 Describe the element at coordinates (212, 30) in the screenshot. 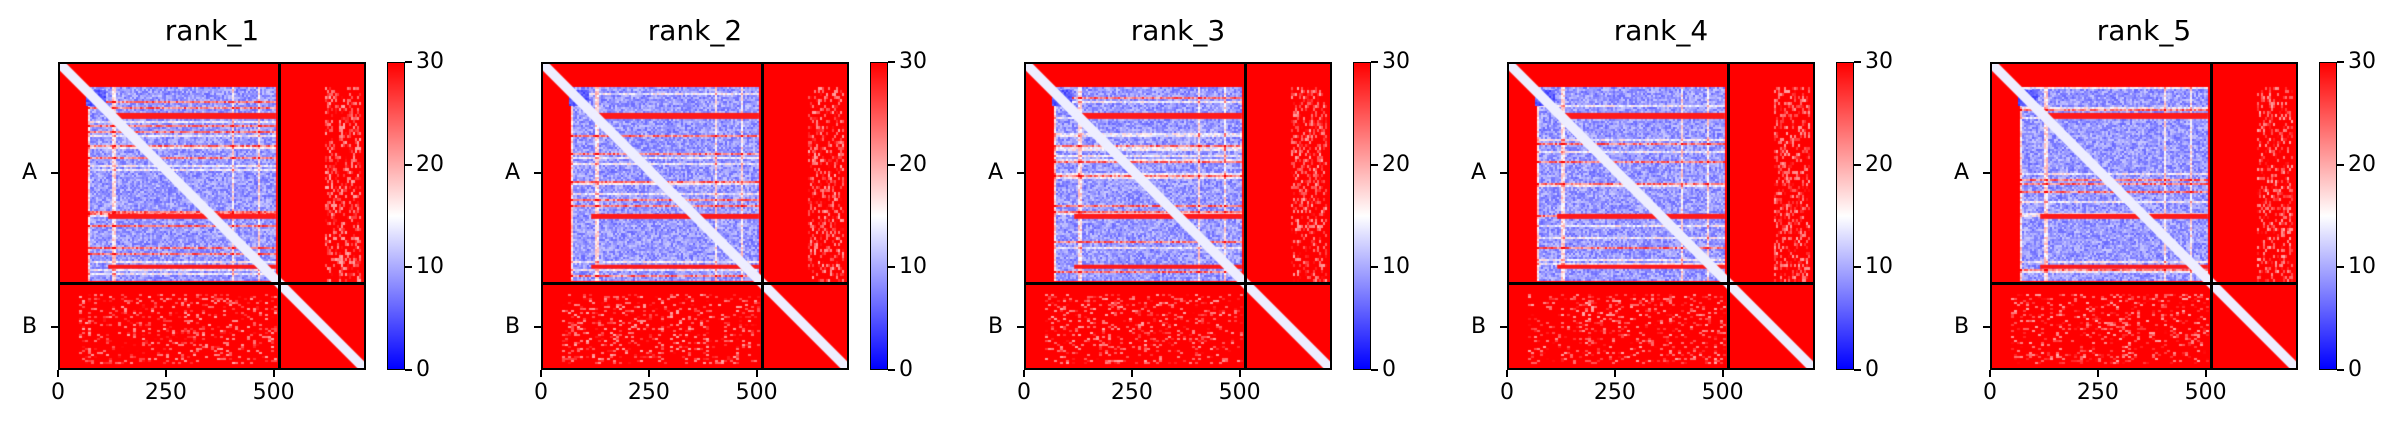

I see `panel-title: rank_1` at that location.